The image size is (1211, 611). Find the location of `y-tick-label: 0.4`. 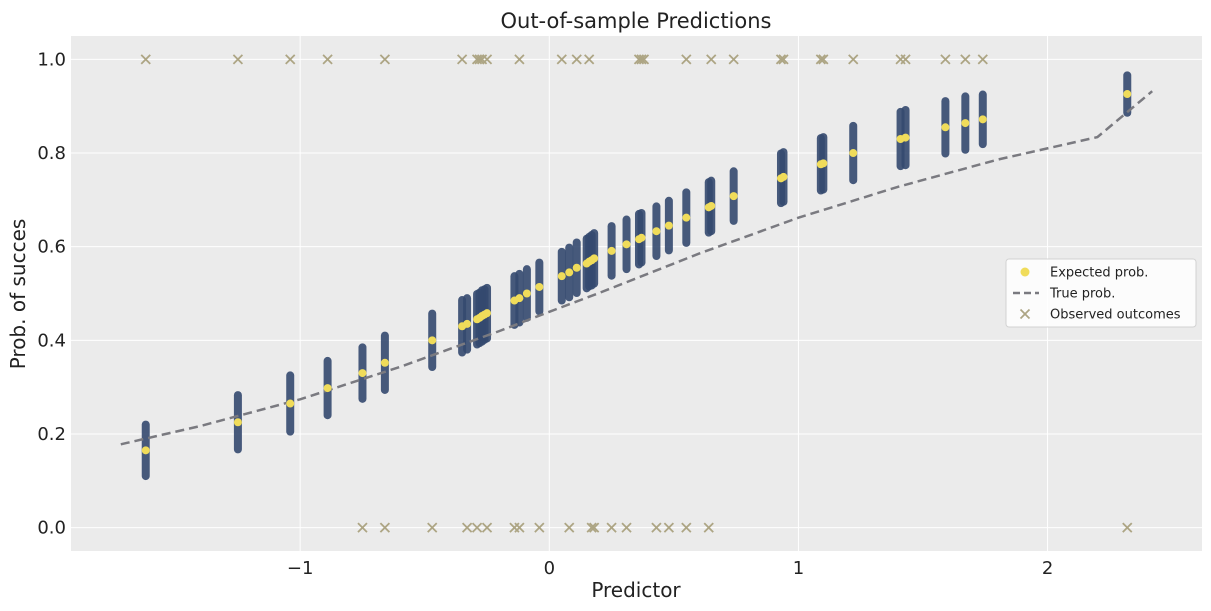

y-tick-label: 0.4 is located at coordinates (51, 340).